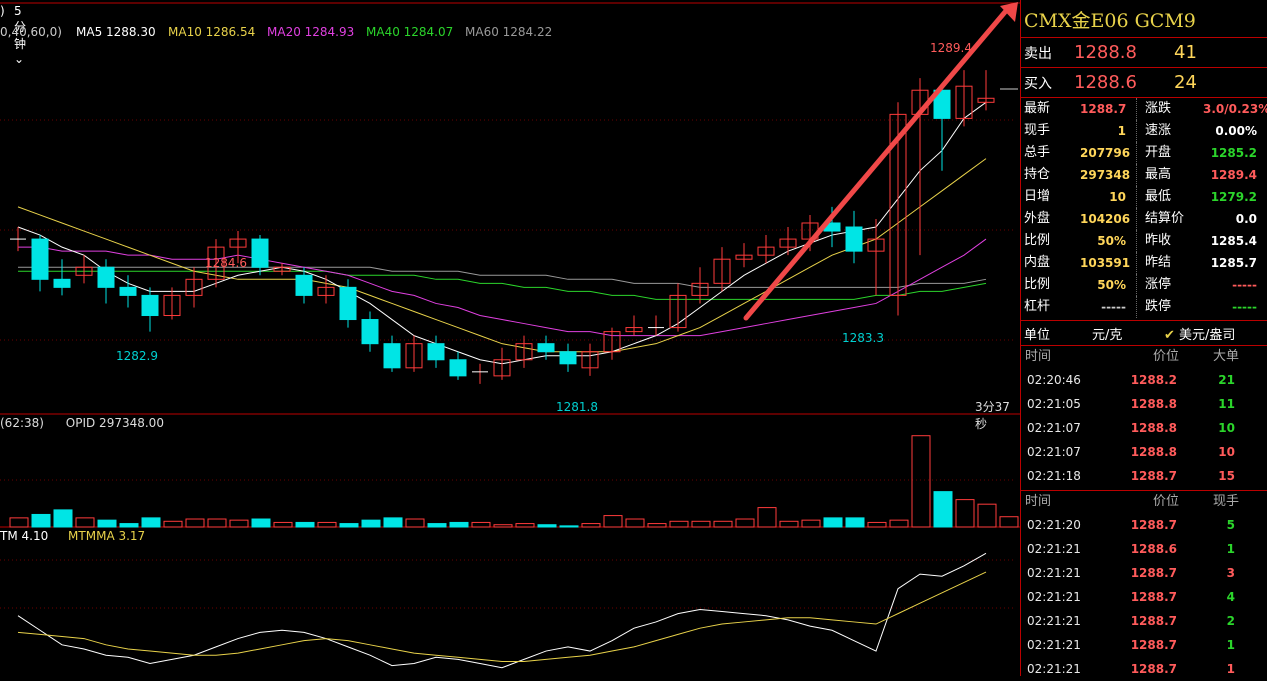  I want to click on table-row: 02:21:05 1288.8 11, so click(1144, 404).